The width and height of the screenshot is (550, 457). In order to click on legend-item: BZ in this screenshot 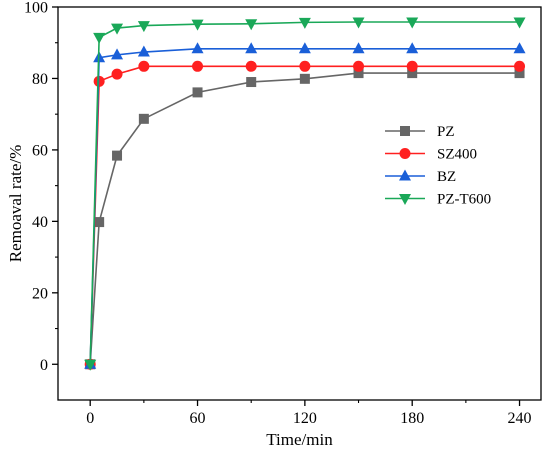, I will do `click(420, 177)`.